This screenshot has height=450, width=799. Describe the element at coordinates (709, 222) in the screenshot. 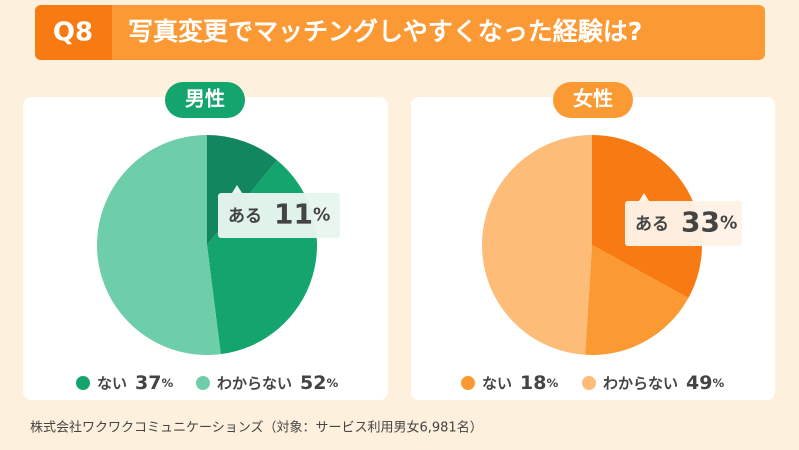

I see `callout-value: 33%` at that location.